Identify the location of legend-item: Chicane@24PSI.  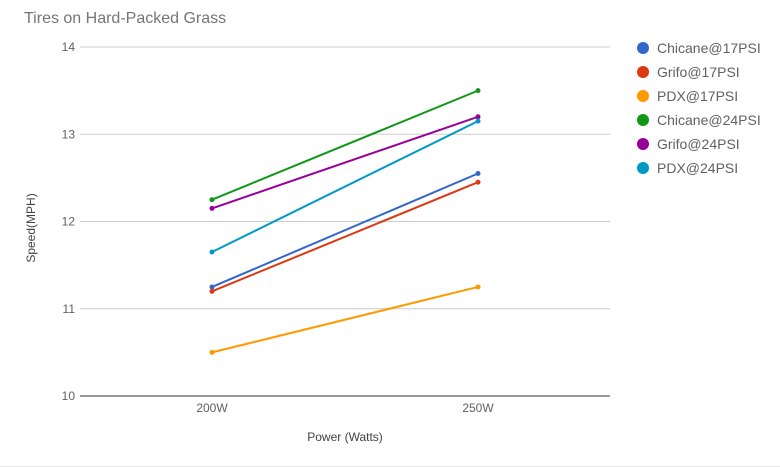
(699, 120).